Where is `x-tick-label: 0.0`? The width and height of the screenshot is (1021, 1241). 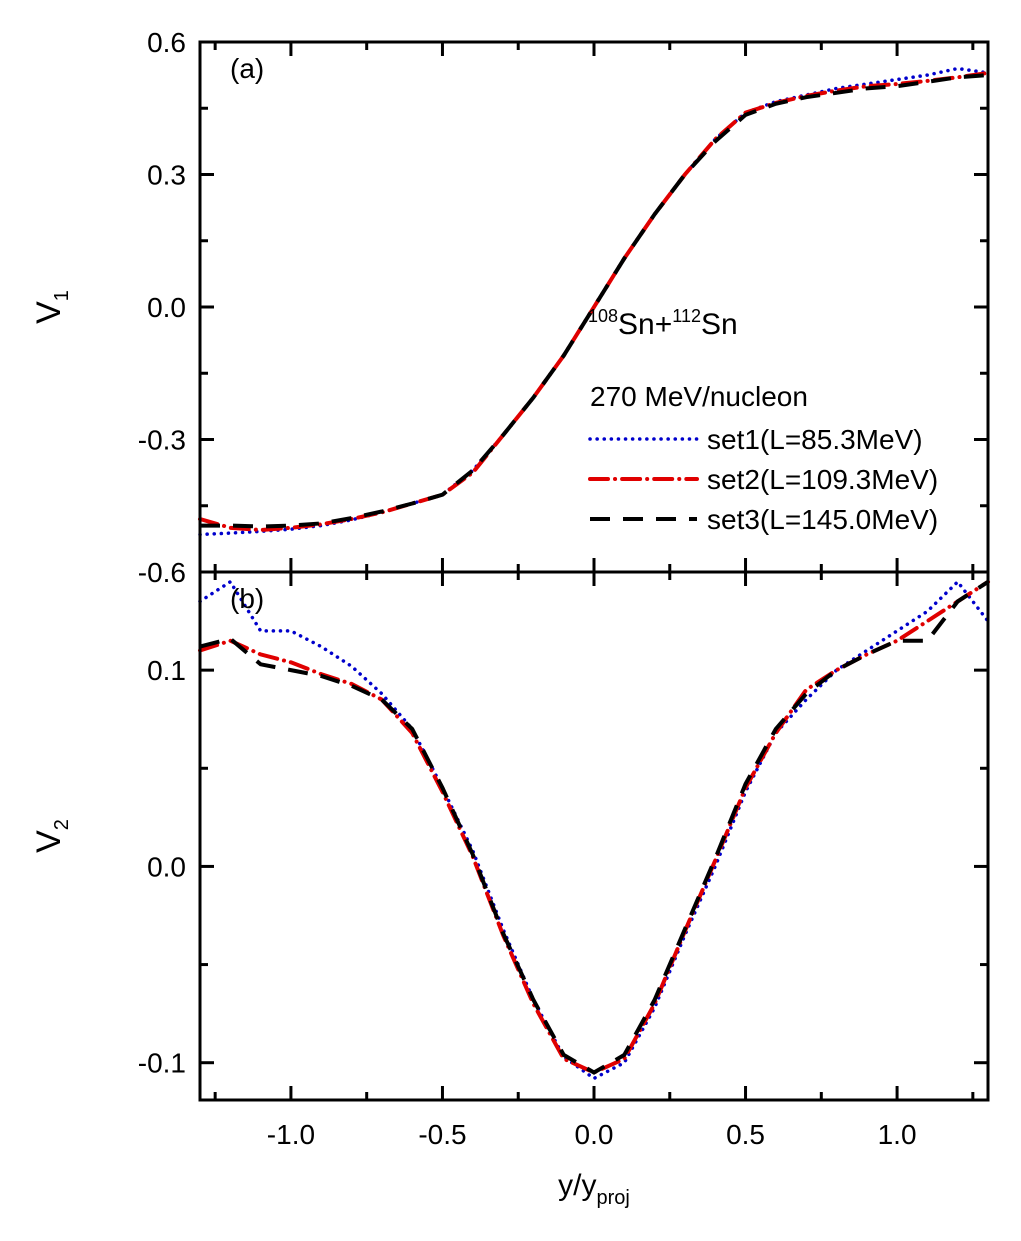
x-tick-label: 0.0 is located at coordinates (594, 1134).